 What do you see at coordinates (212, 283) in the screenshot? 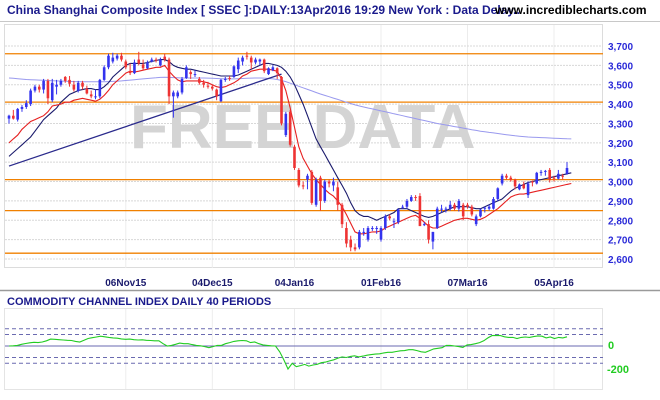
I see `date-tick-label: 04Dec15` at bounding box center [212, 283].